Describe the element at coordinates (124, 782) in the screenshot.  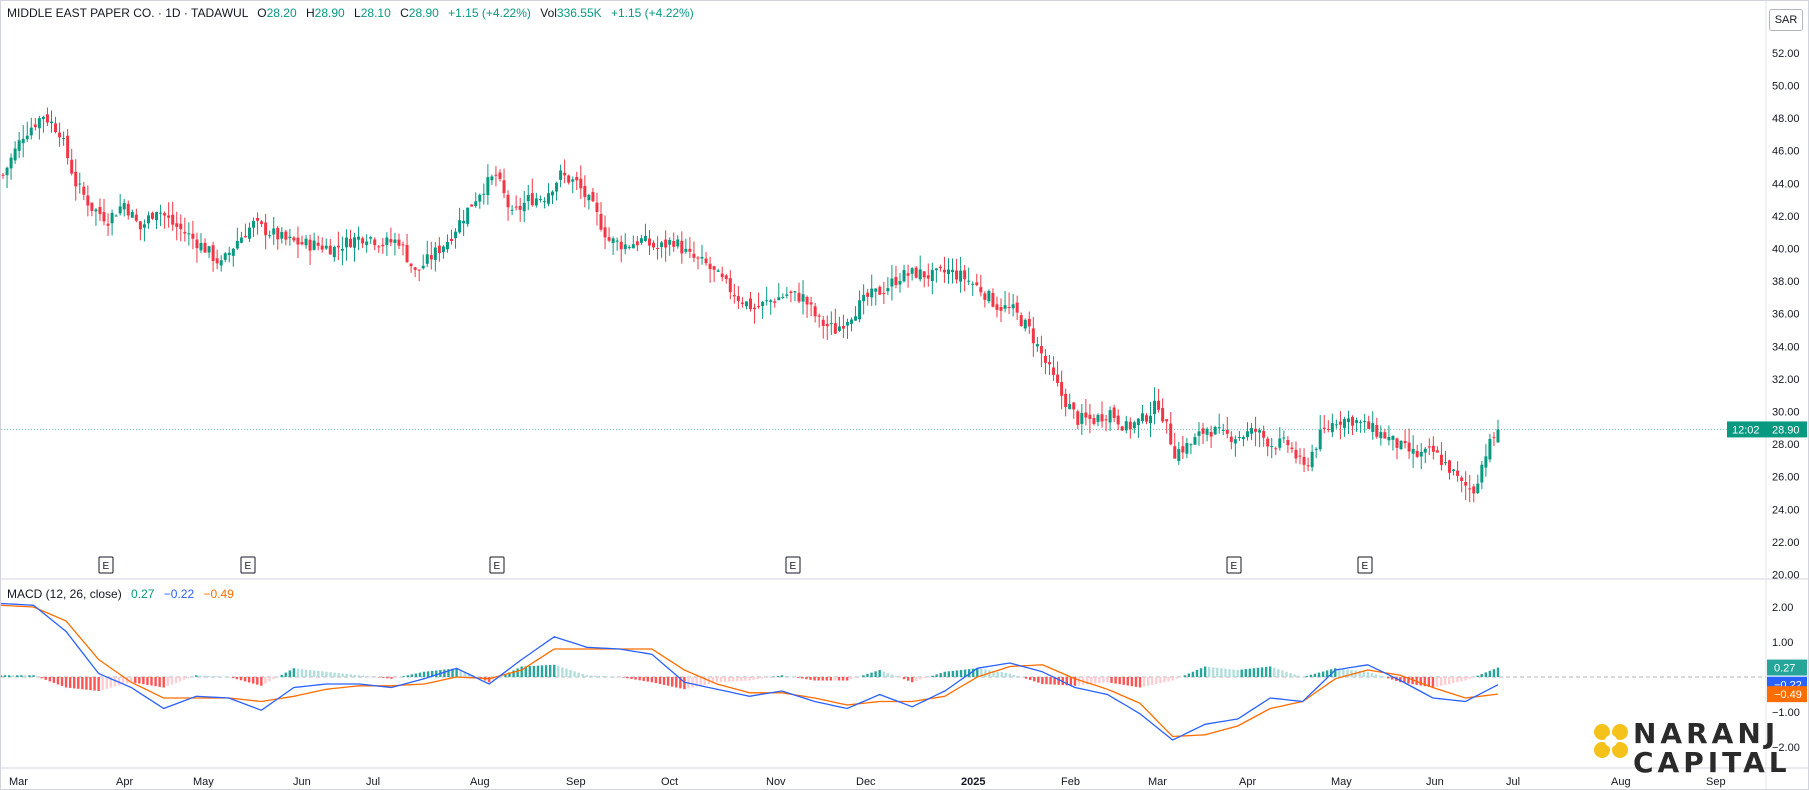
I see `time-tick-label: Apr` at that location.